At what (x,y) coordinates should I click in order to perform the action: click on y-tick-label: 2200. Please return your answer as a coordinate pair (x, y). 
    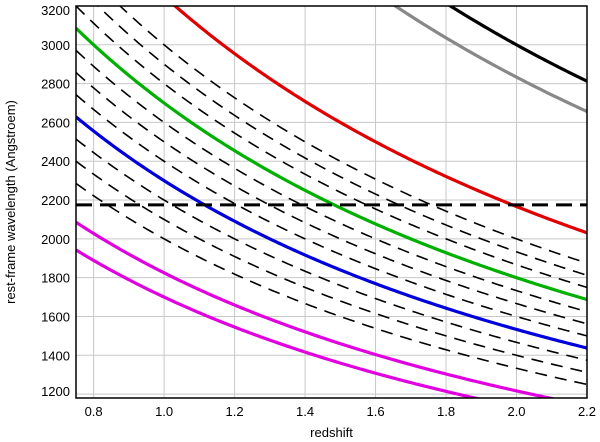
    Looking at the image, I should click on (55, 200).